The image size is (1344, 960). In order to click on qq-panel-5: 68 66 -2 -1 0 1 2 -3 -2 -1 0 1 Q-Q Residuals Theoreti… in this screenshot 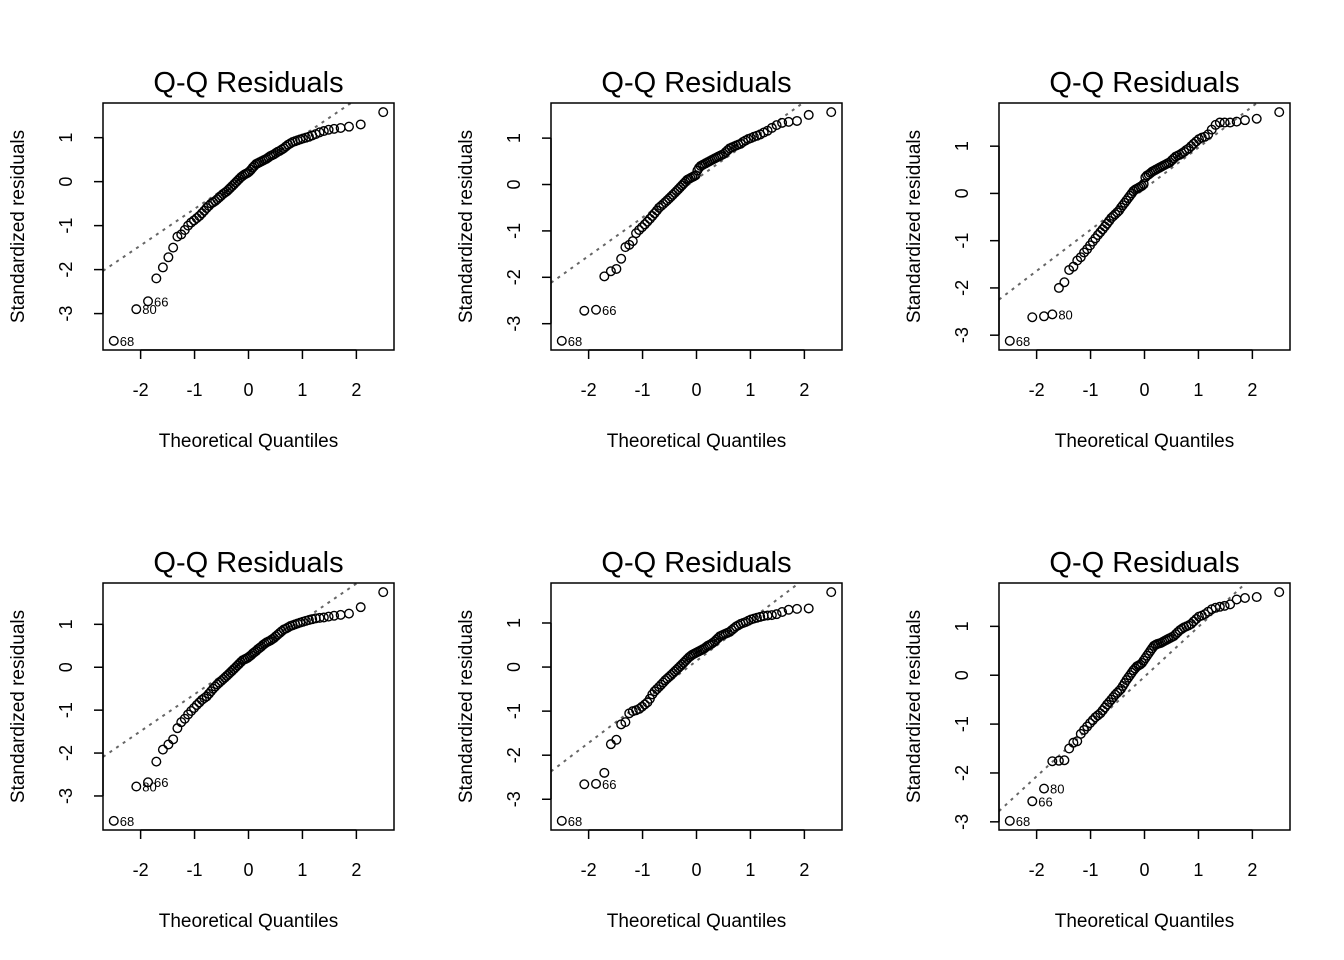, I will do `click(649, 739)`.